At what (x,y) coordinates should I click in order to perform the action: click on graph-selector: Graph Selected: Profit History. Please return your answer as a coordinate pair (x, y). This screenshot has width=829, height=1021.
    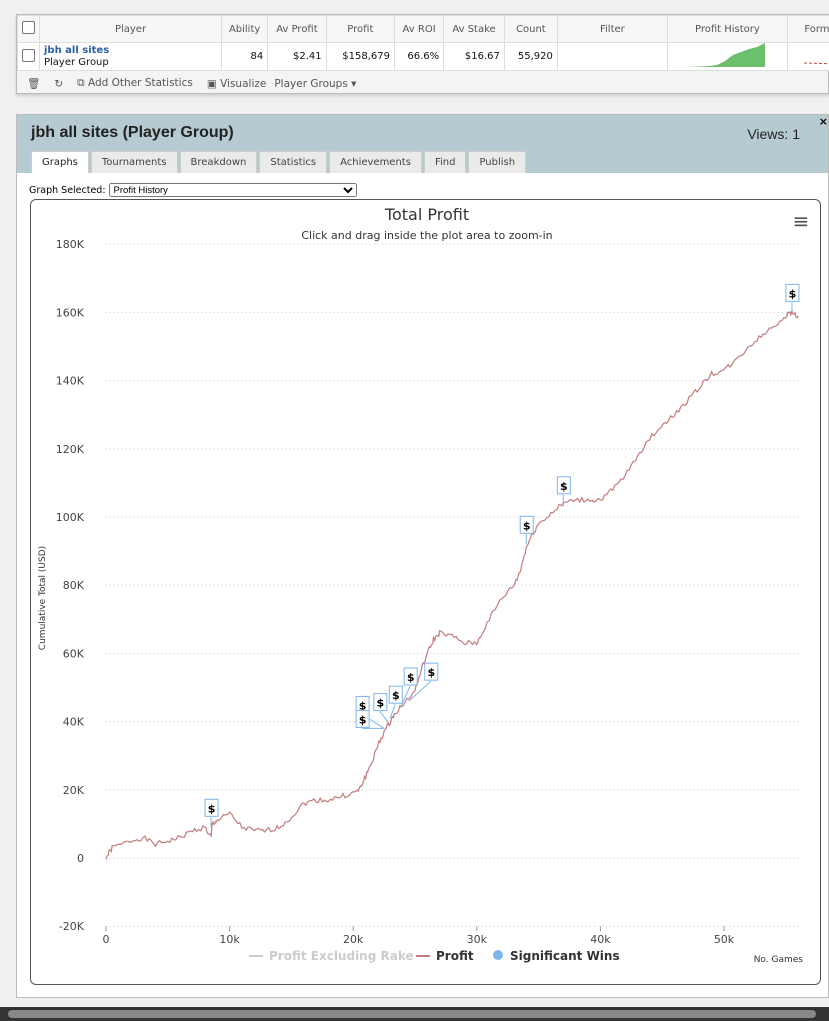
    Looking at the image, I should click on (193, 190).